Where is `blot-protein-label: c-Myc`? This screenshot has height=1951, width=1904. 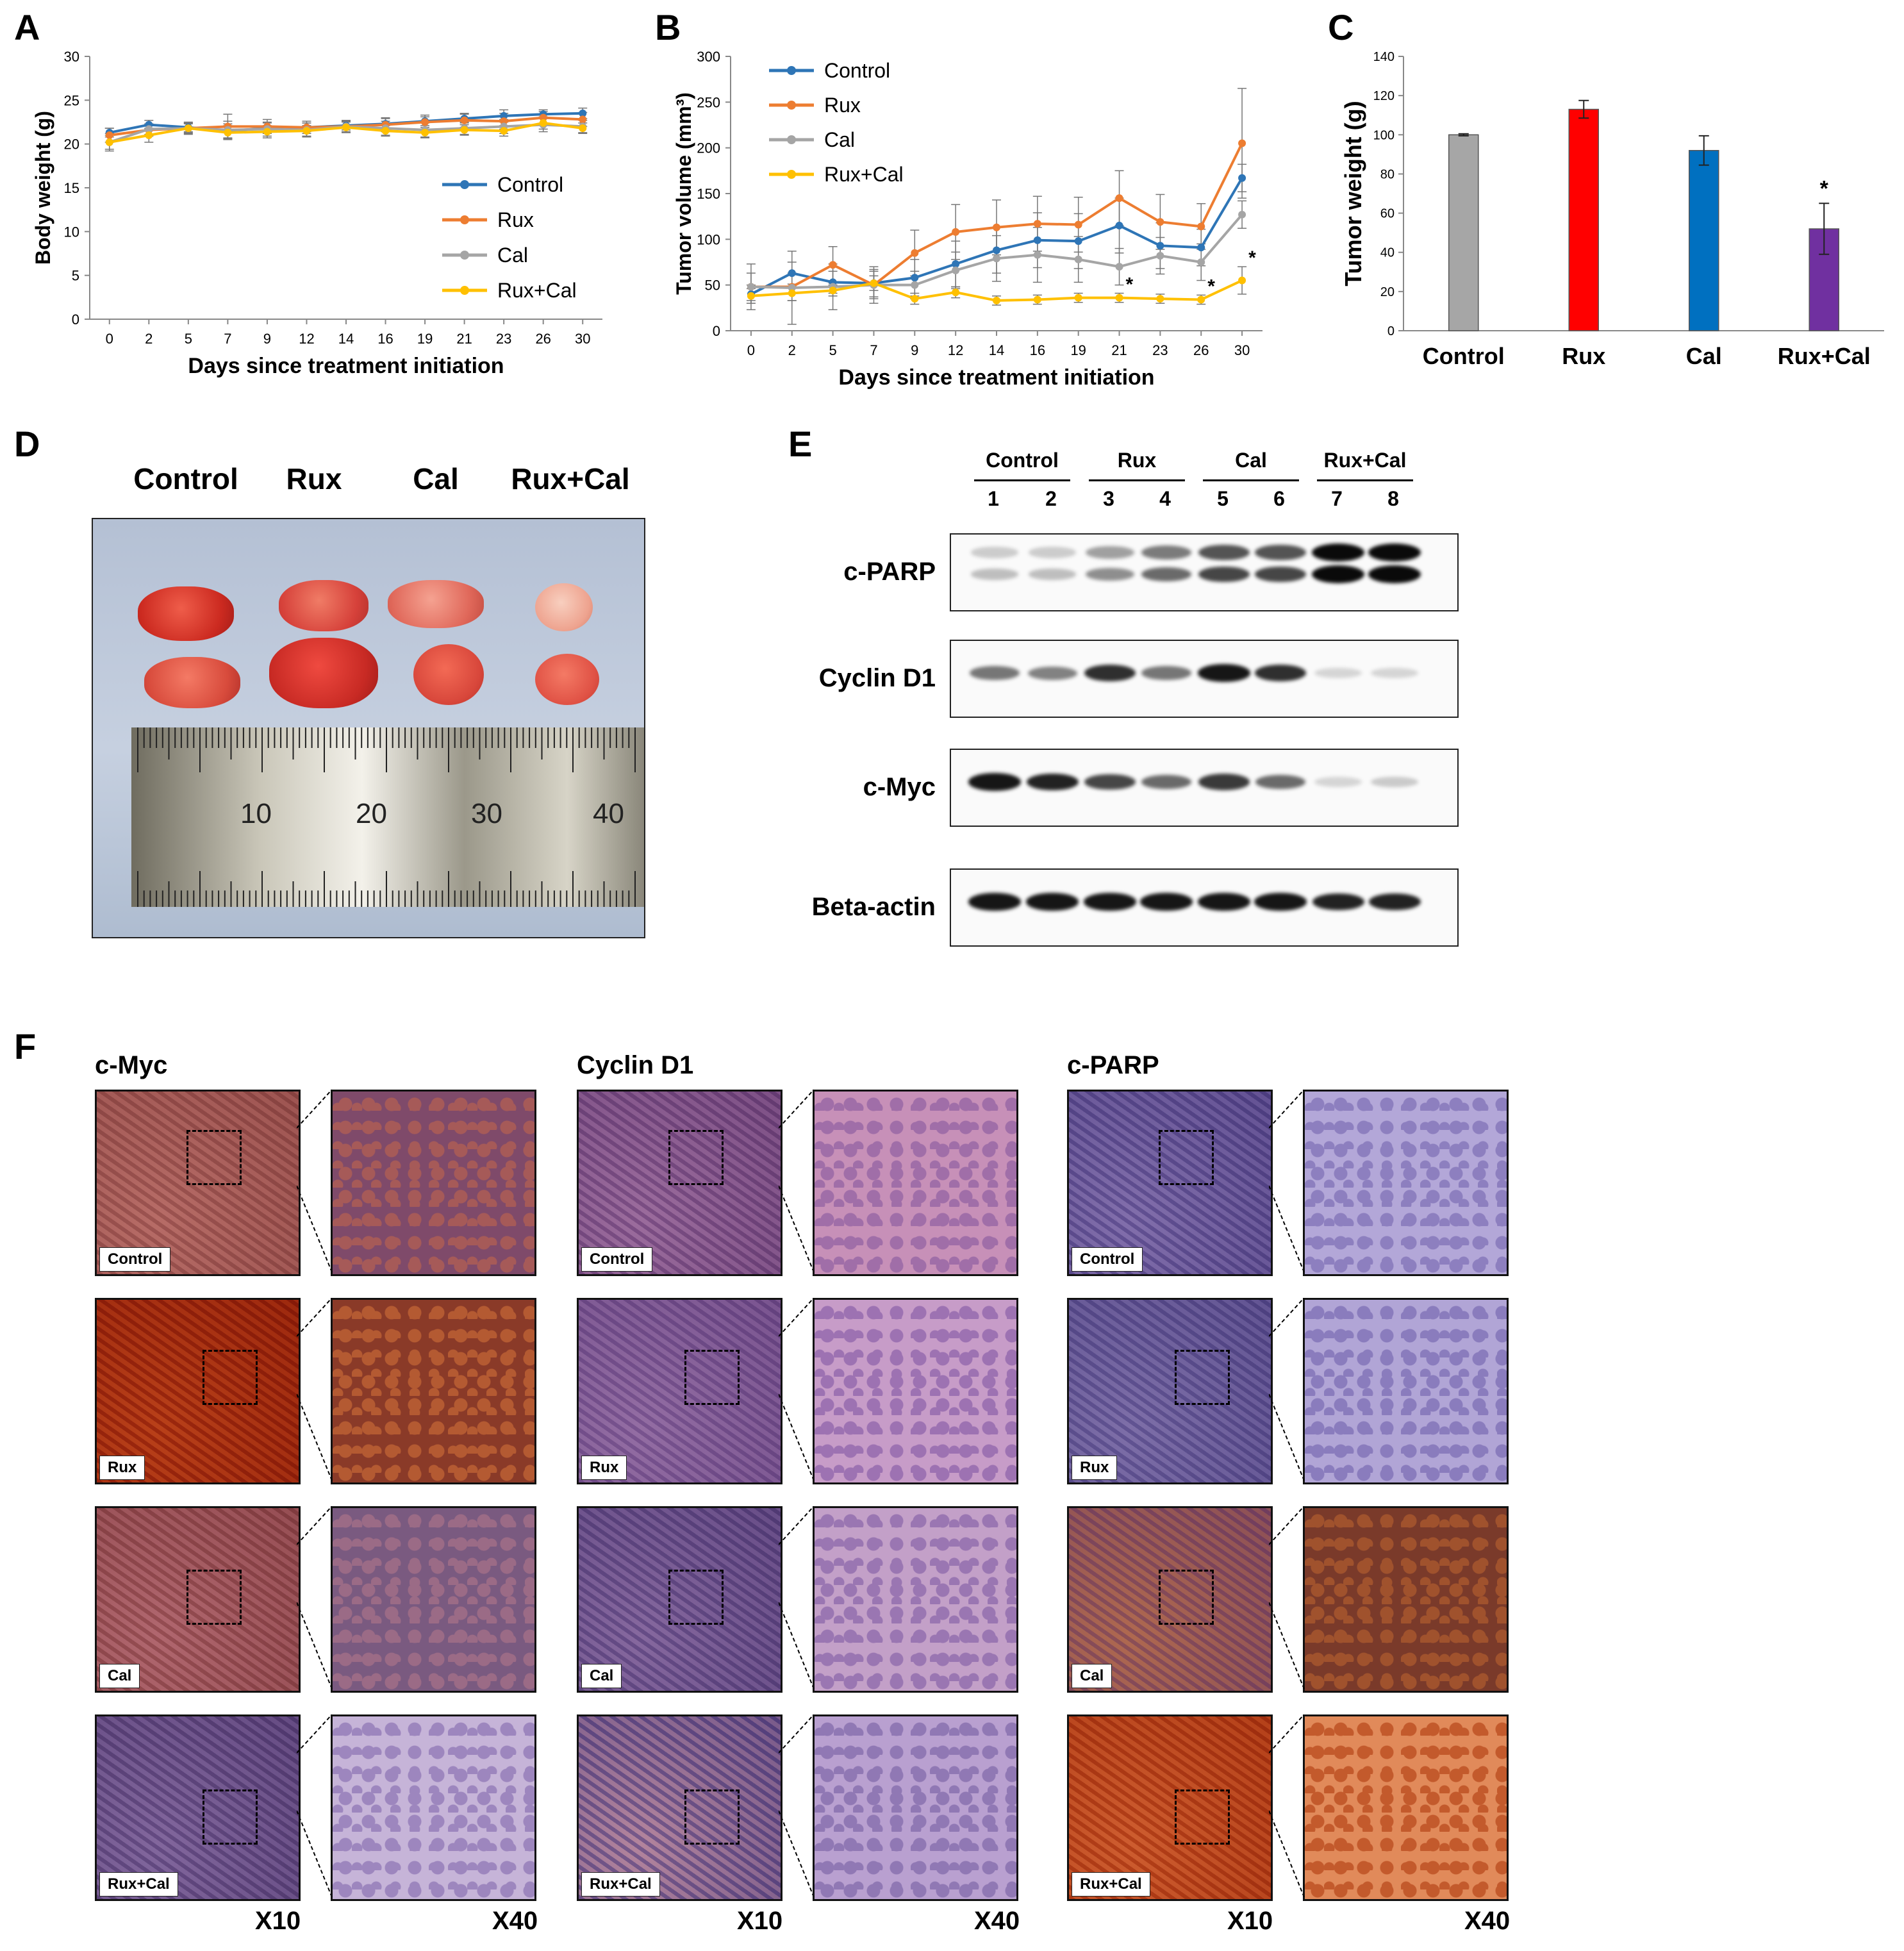
blot-protein-label: c-Myc is located at coordinates (899, 787).